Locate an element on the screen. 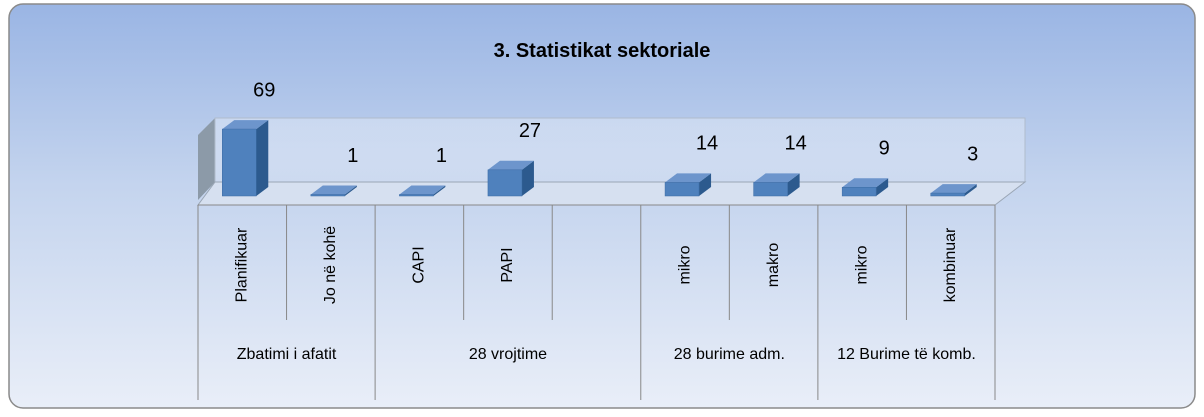  back-wall is located at coordinates (620, 150).